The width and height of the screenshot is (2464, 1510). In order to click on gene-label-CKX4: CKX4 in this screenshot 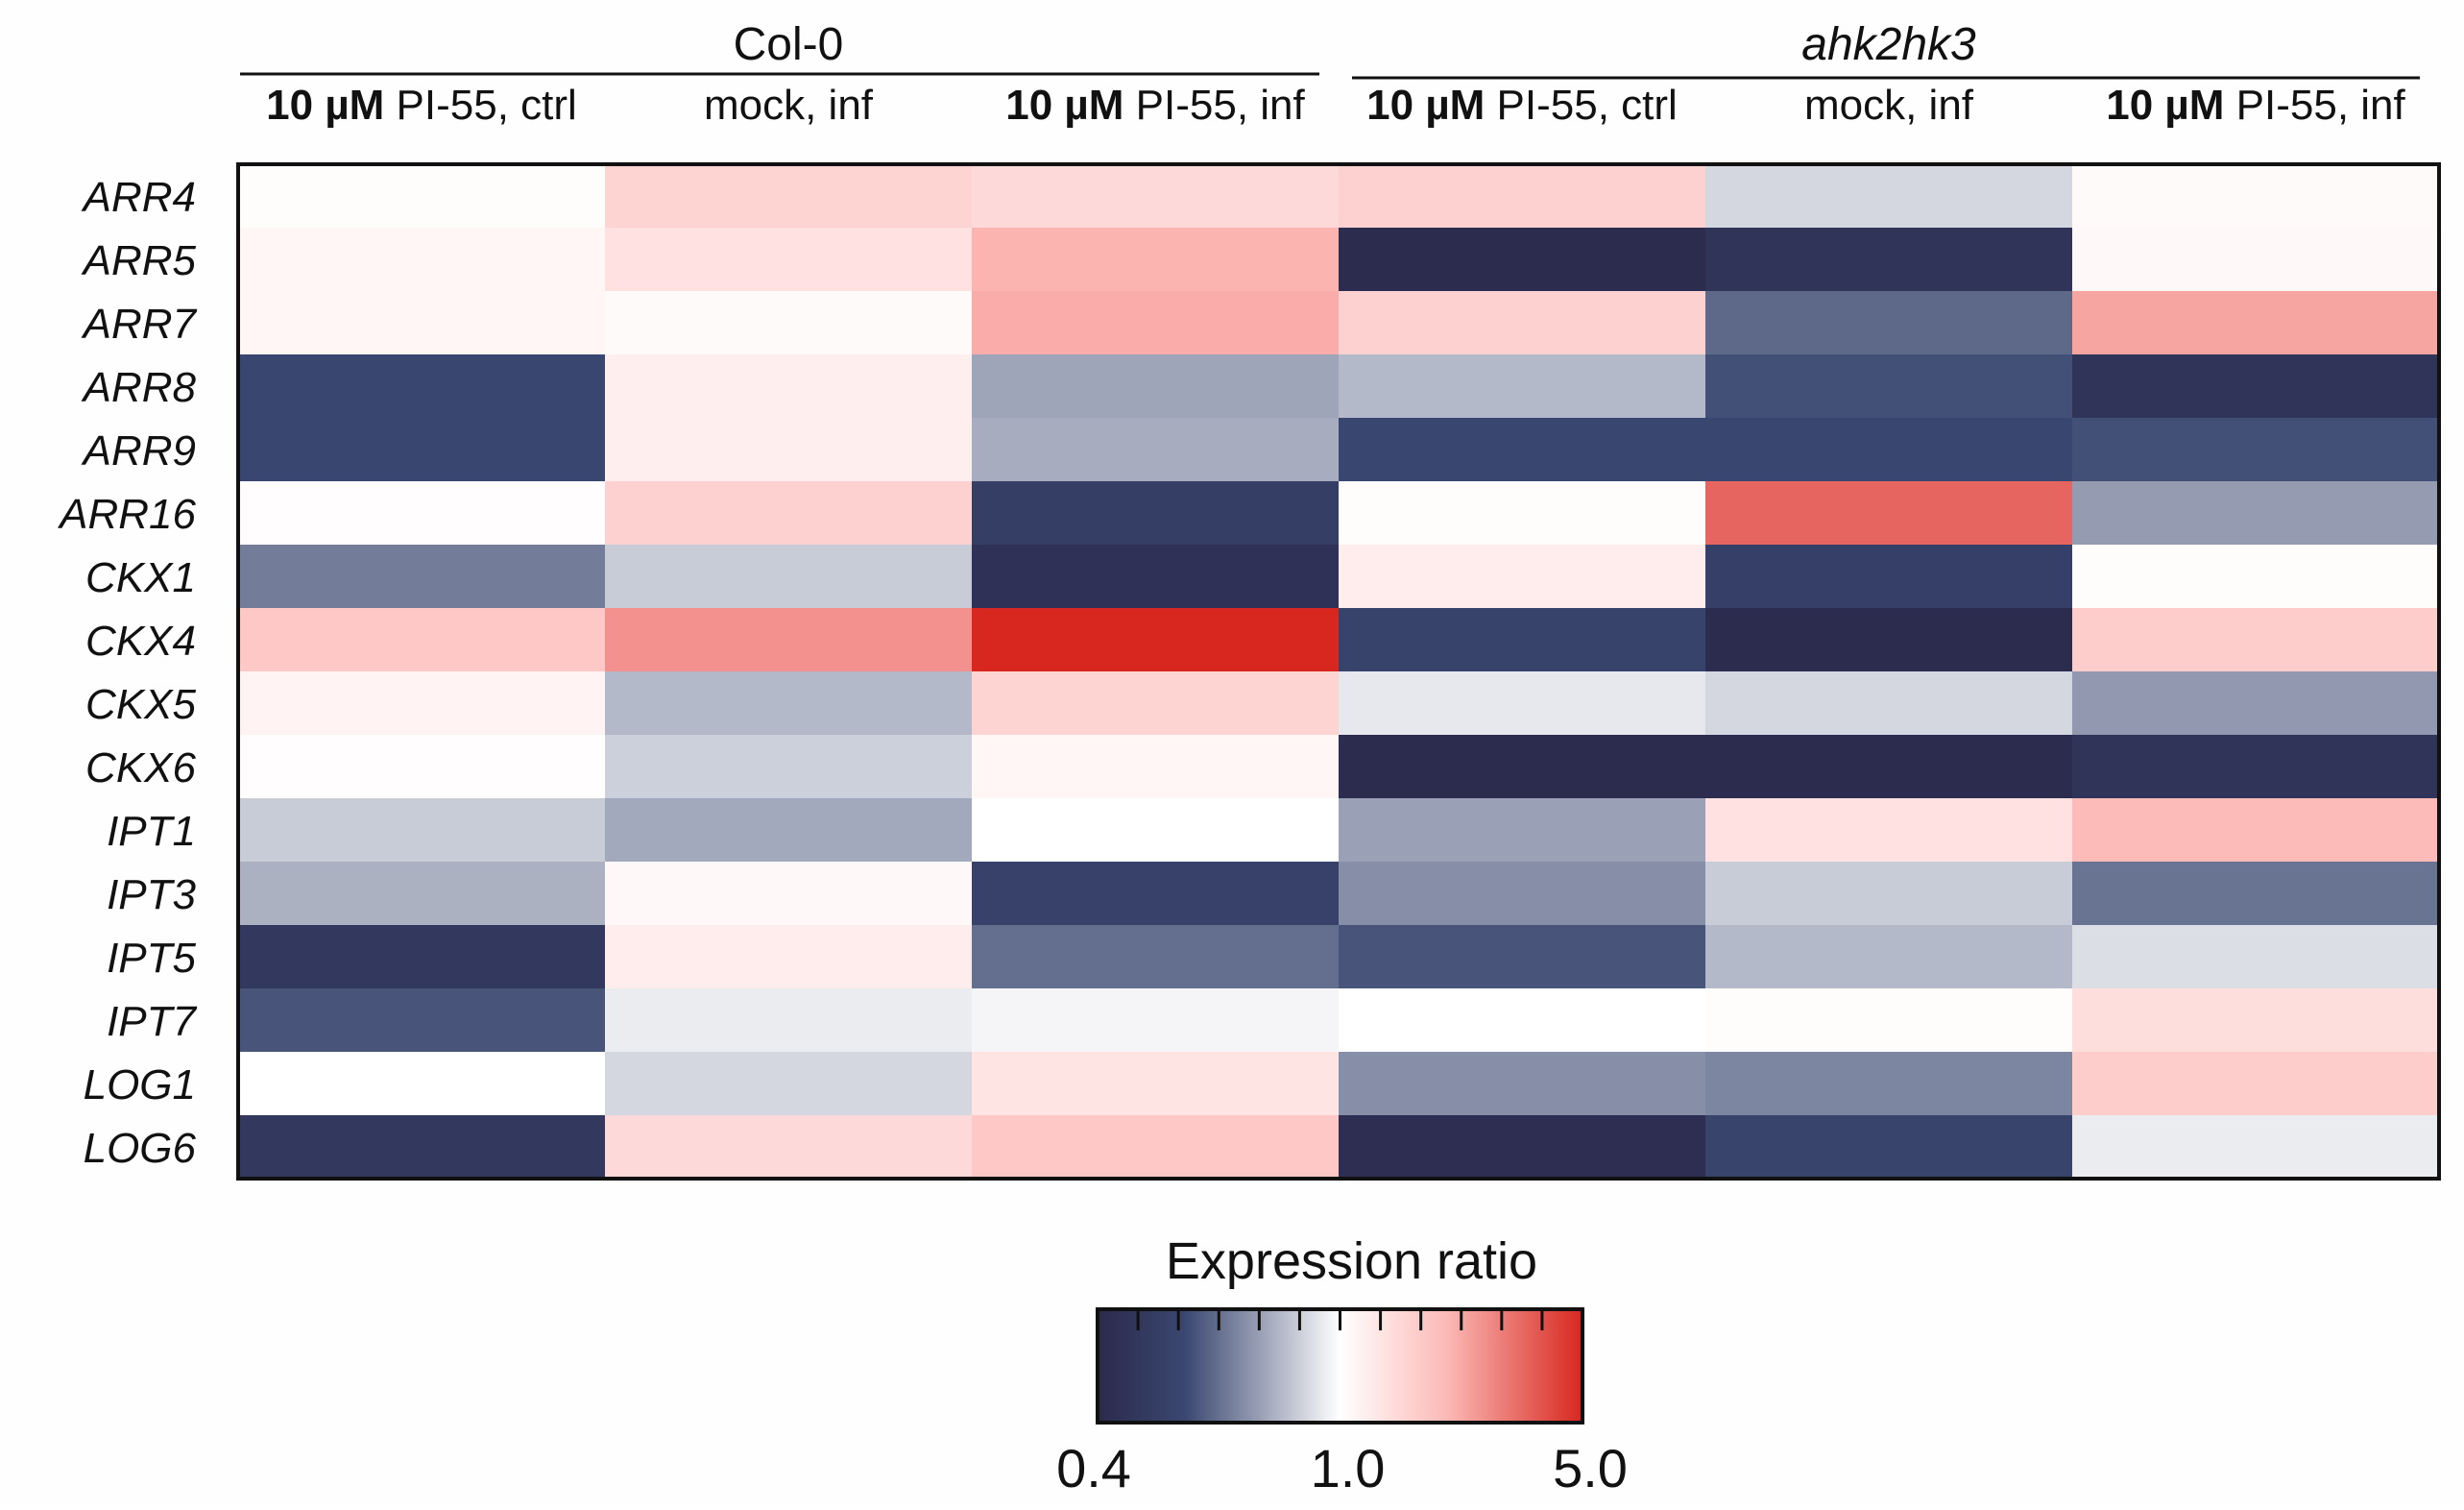, I will do `click(140, 641)`.